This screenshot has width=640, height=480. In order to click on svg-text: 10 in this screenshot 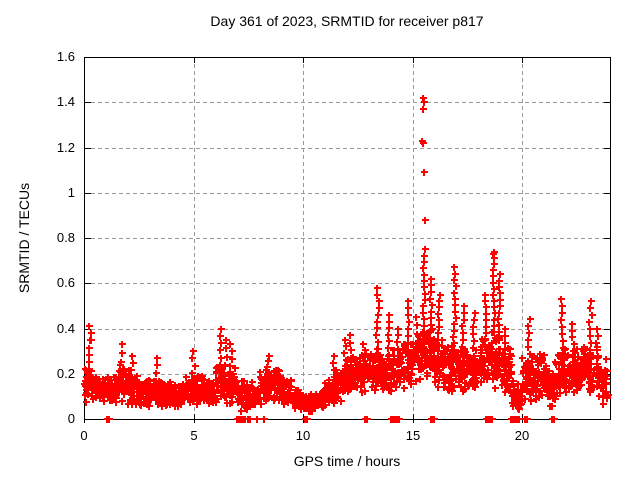, I will do `click(303, 435)`.